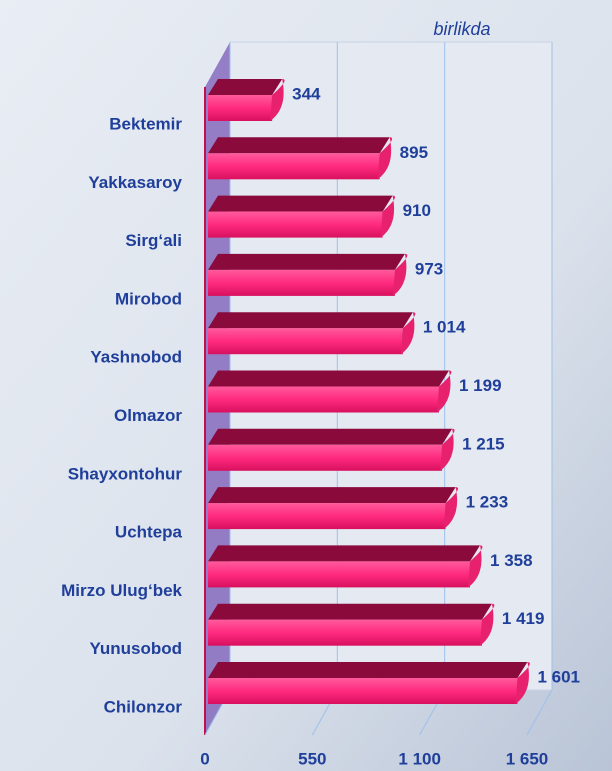  What do you see at coordinates (414, 152) in the screenshot?
I see `value-label: 895` at bounding box center [414, 152].